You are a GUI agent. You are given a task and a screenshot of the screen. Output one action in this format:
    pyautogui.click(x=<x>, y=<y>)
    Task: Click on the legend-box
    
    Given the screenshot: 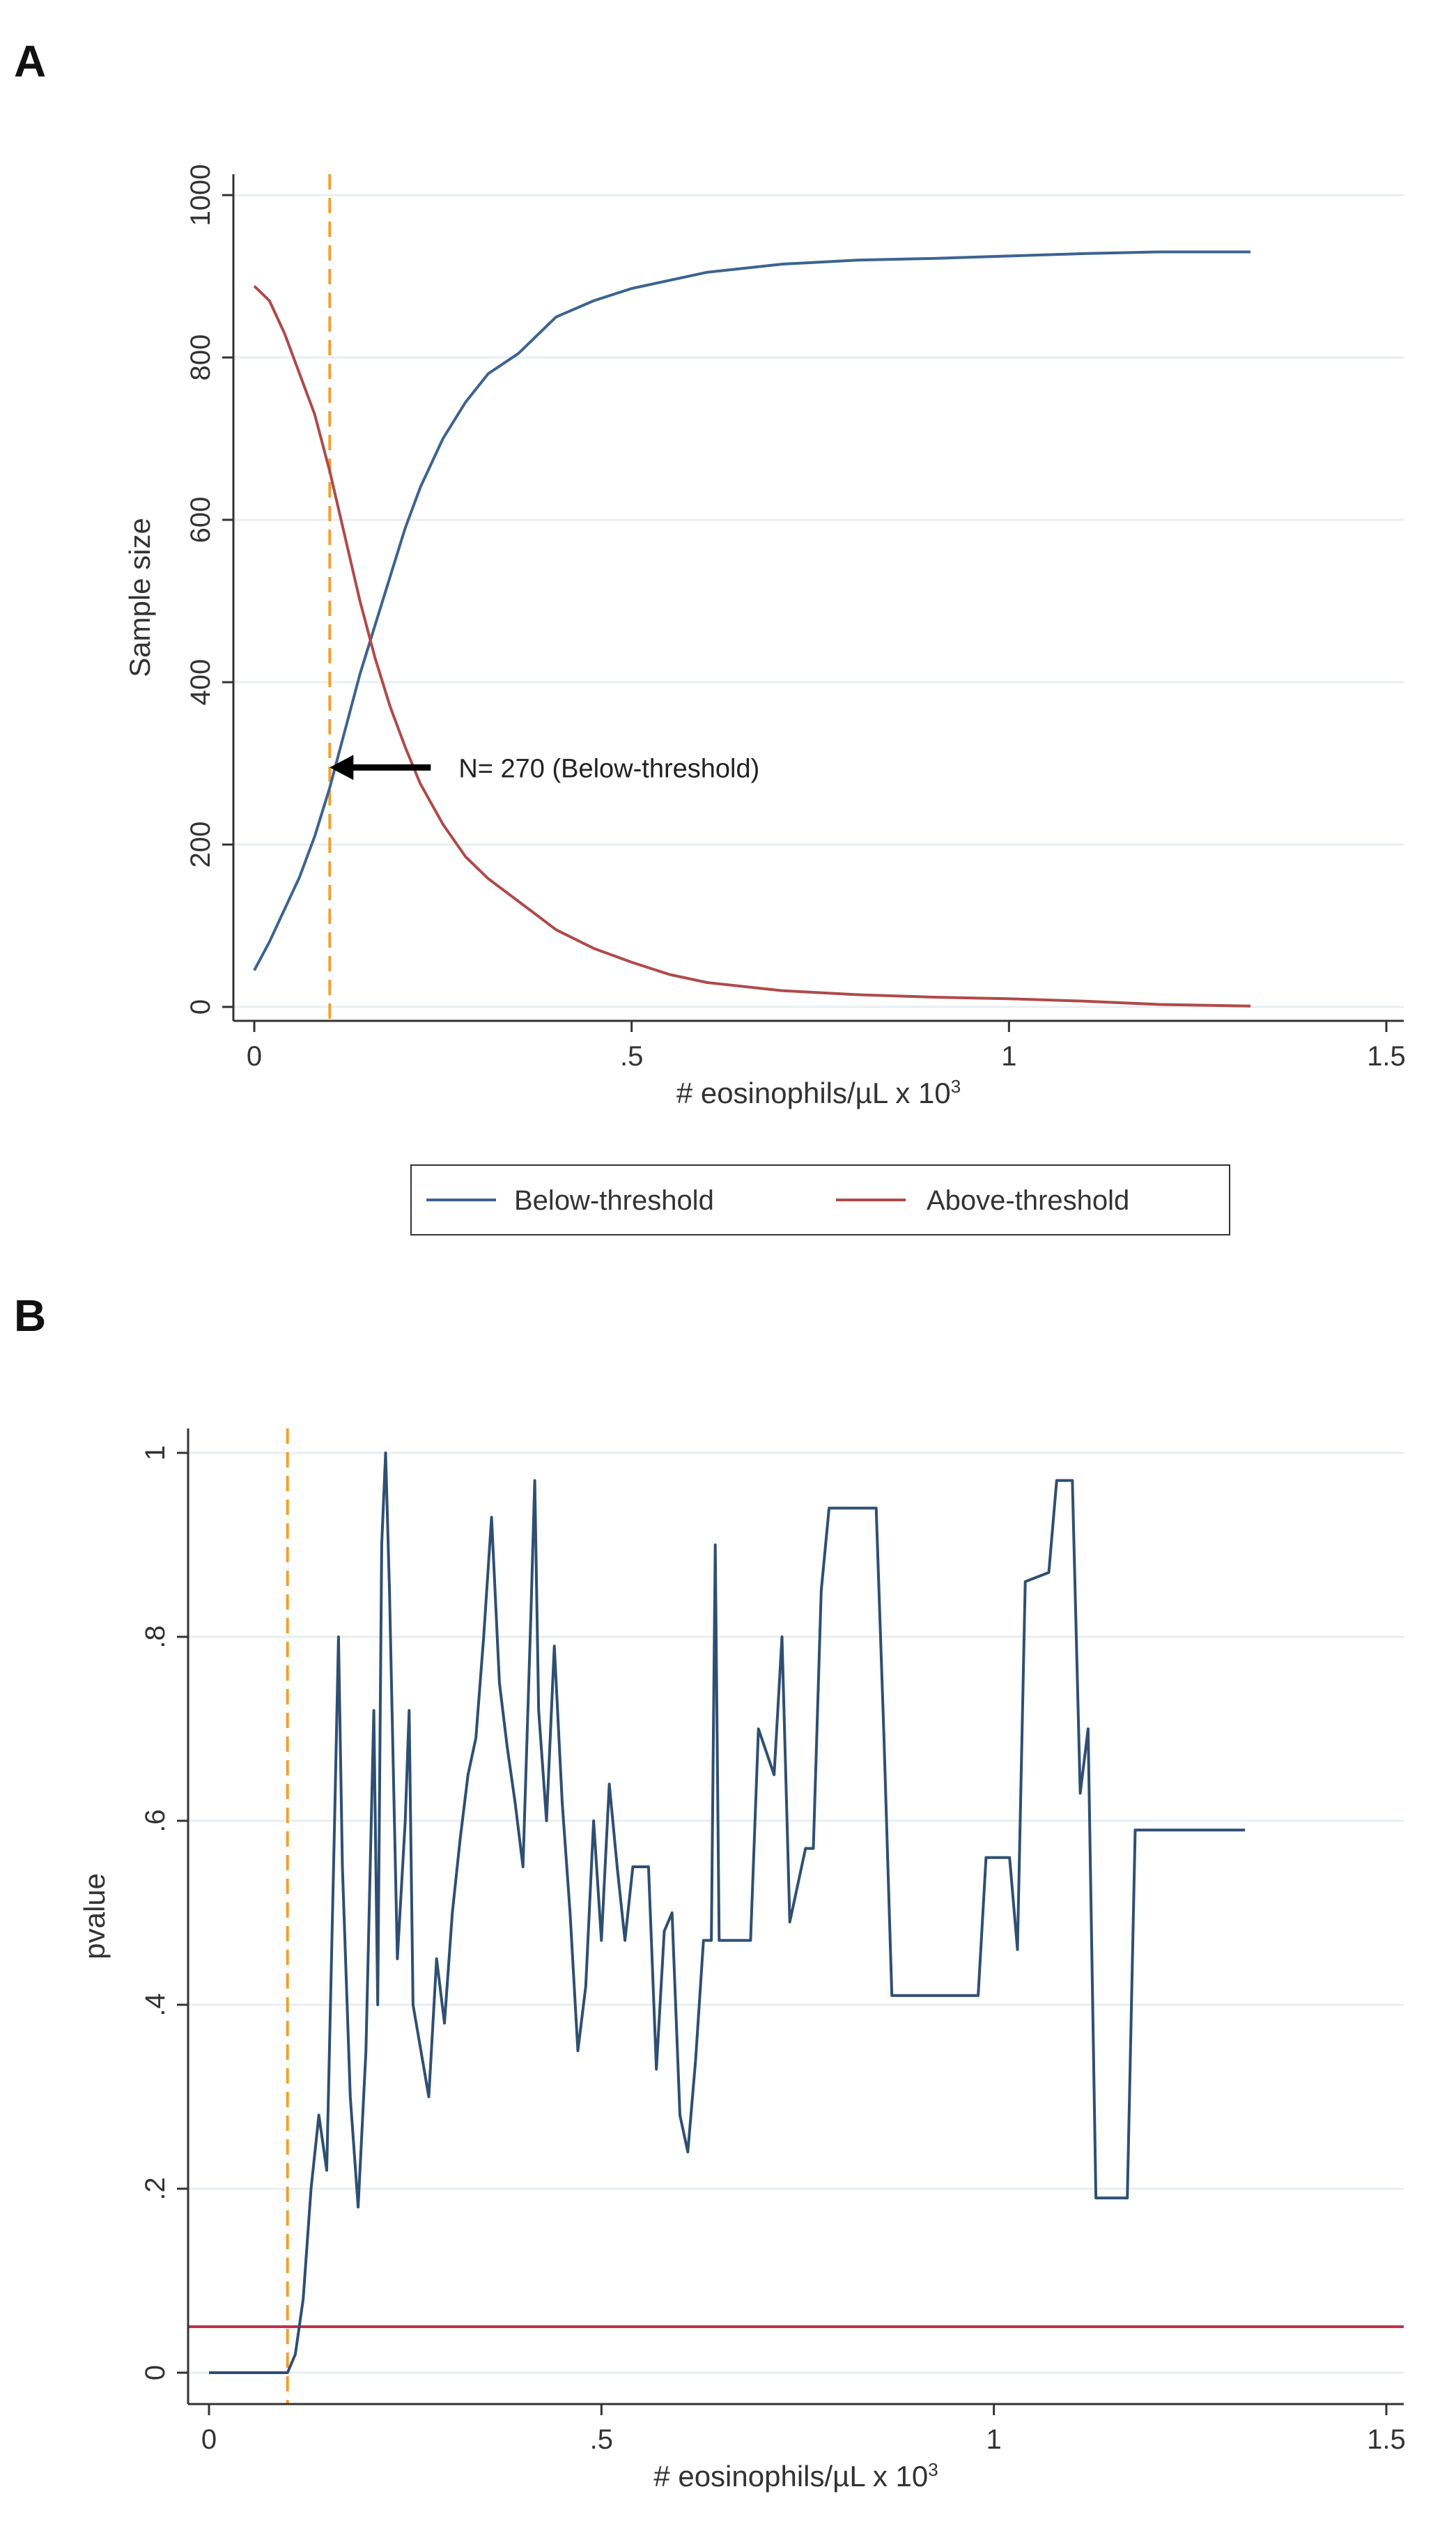 What is the action you would take?
    pyautogui.click(x=820, y=1200)
    